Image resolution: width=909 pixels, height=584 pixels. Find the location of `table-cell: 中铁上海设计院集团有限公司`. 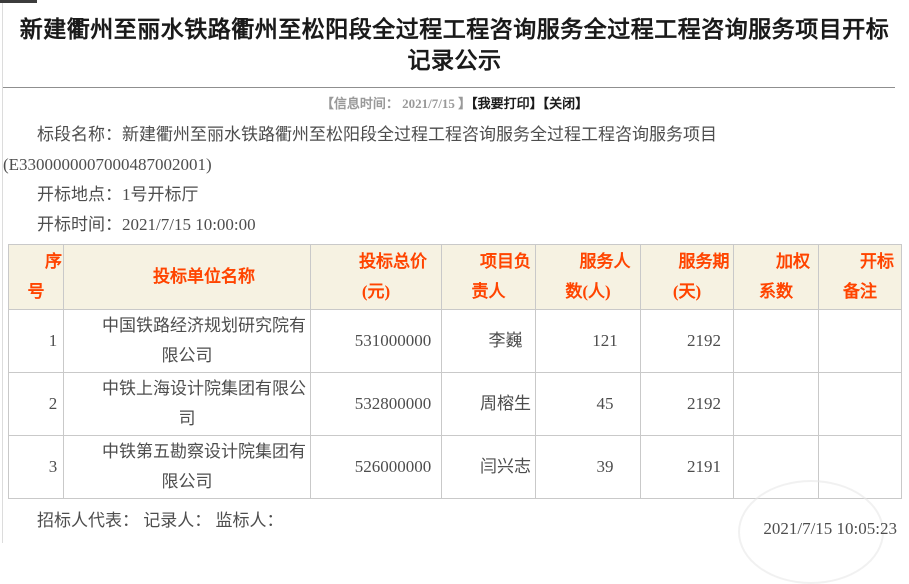

table-cell: 中铁上海设计院集团有限公司 is located at coordinates (187, 404).